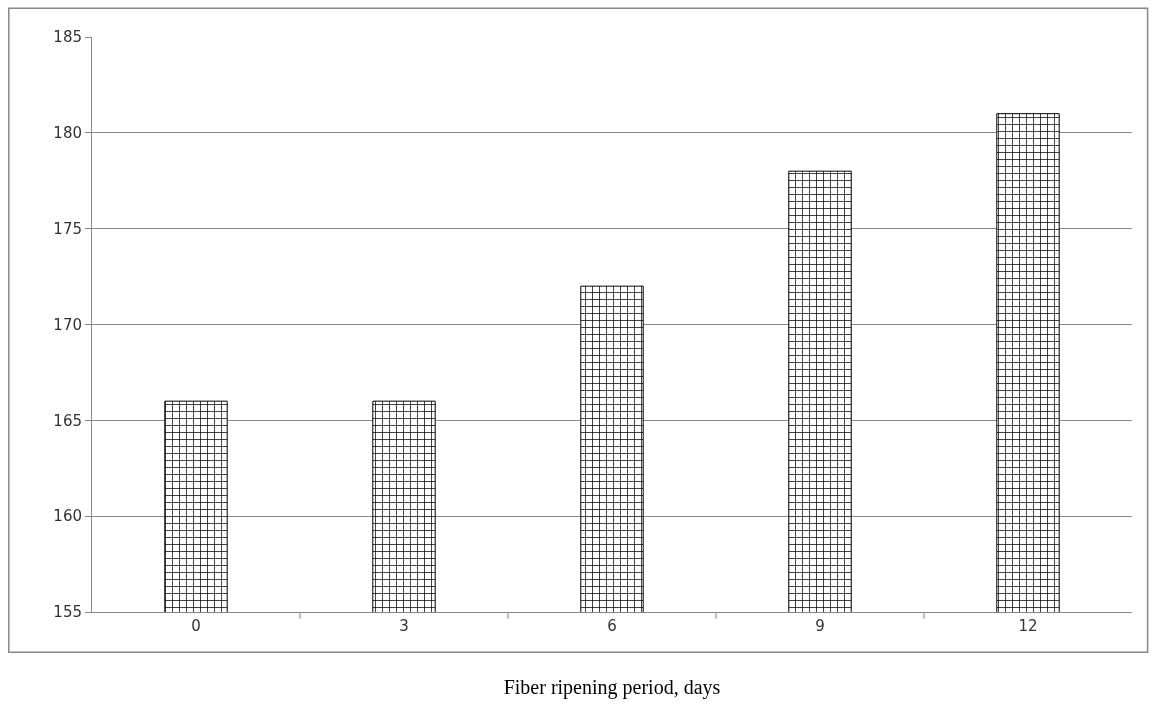 The image size is (1160, 727). I want to click on y-tick-label: 160, so click(67, 516).